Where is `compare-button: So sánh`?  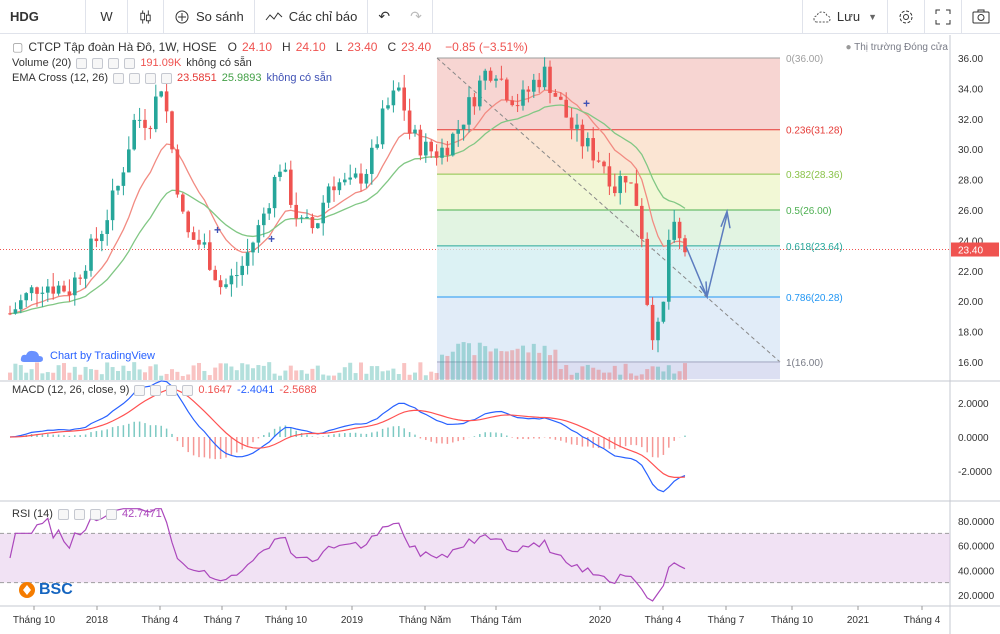
compare-button: So sánh is located at coordinates (209, 17).